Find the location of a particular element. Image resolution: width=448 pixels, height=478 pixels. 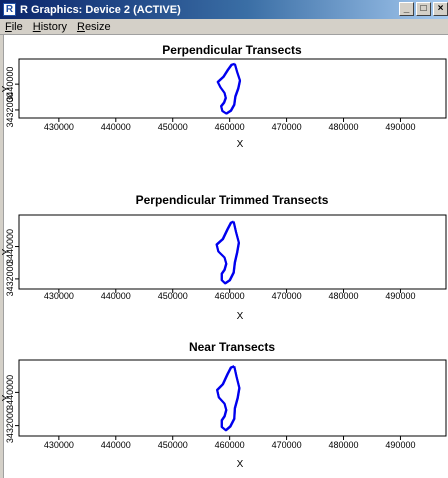

window-titlebar: R R Graphics: Device 2 (ACTIVE) _ □ × is located at coordinates (224, 9).